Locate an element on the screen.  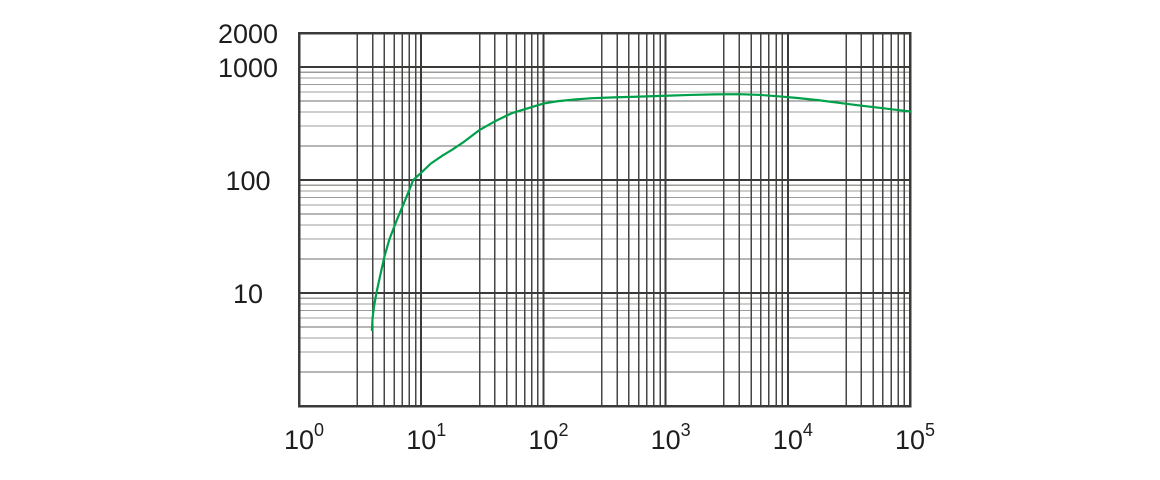
x-tick-exponent: 4 is located at coordinates (808, 430).